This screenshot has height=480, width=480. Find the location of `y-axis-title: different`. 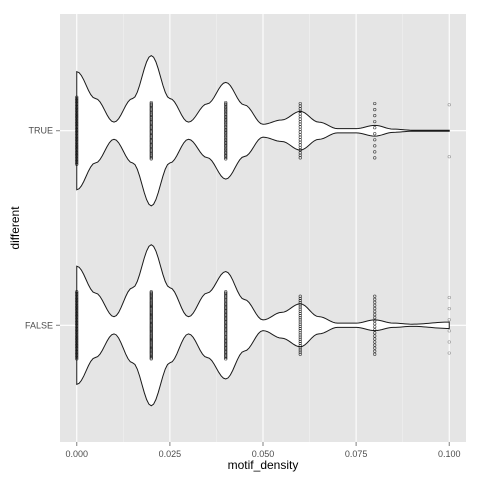

y-axis-title: different is located at coordinates (15, 228).